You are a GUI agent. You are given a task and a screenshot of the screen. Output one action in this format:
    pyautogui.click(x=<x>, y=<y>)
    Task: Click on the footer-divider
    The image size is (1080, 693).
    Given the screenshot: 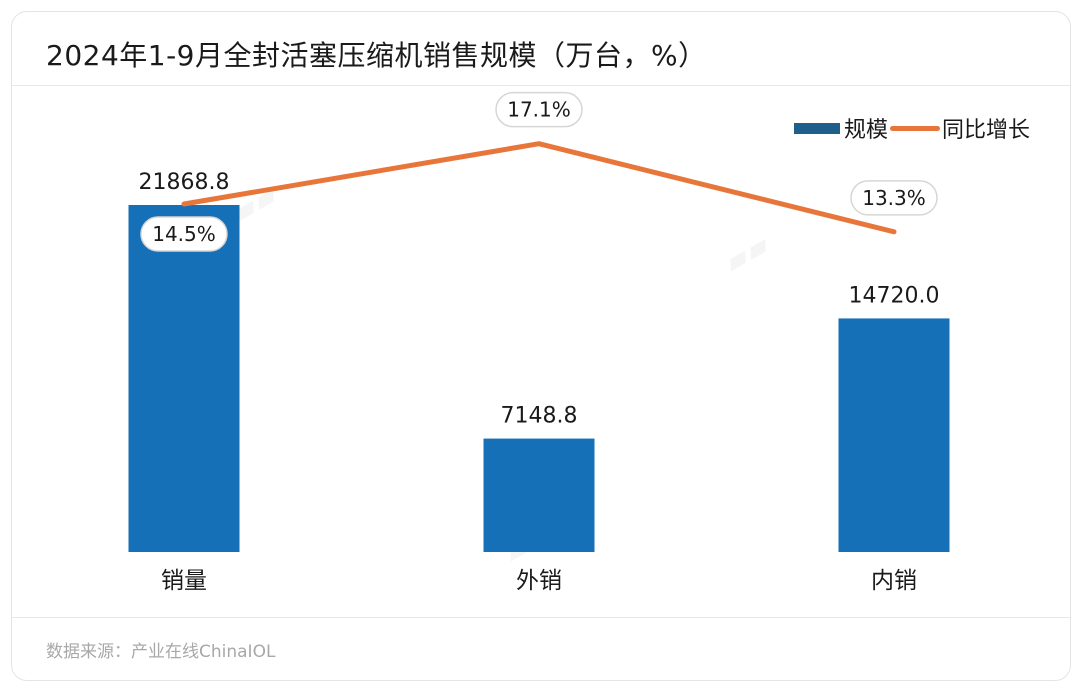 What is the action you would take?
    pyautogui.click(x=541, y=617)
    